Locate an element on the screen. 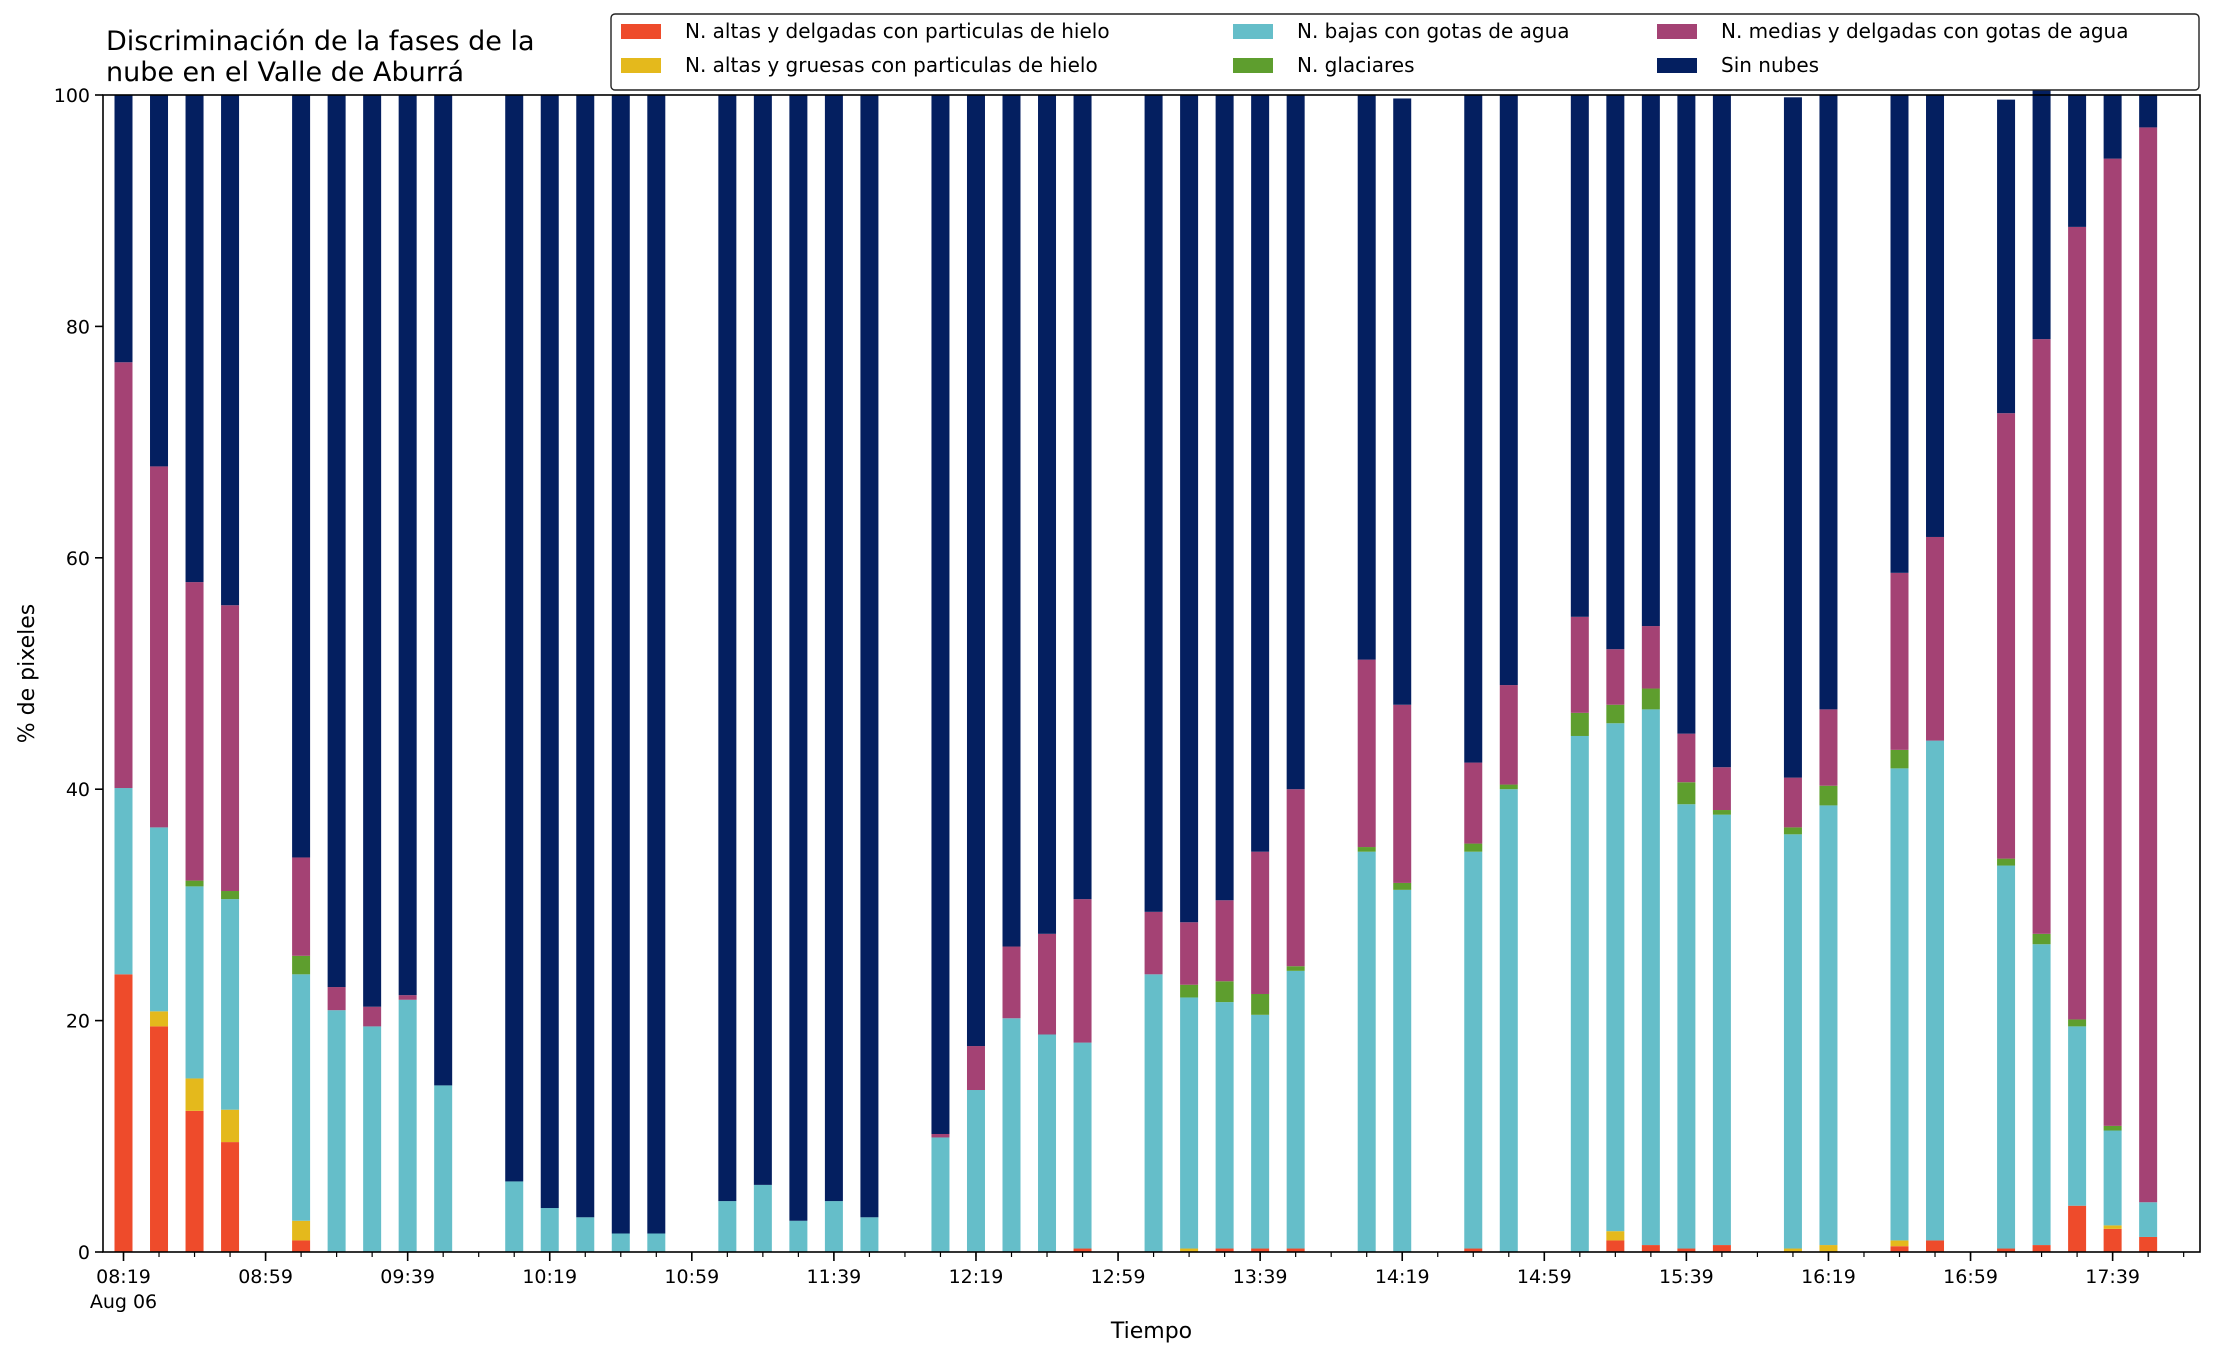 The image size is (2216, 1355). y-tick-label: 40 is located at coordinates (78, 790).